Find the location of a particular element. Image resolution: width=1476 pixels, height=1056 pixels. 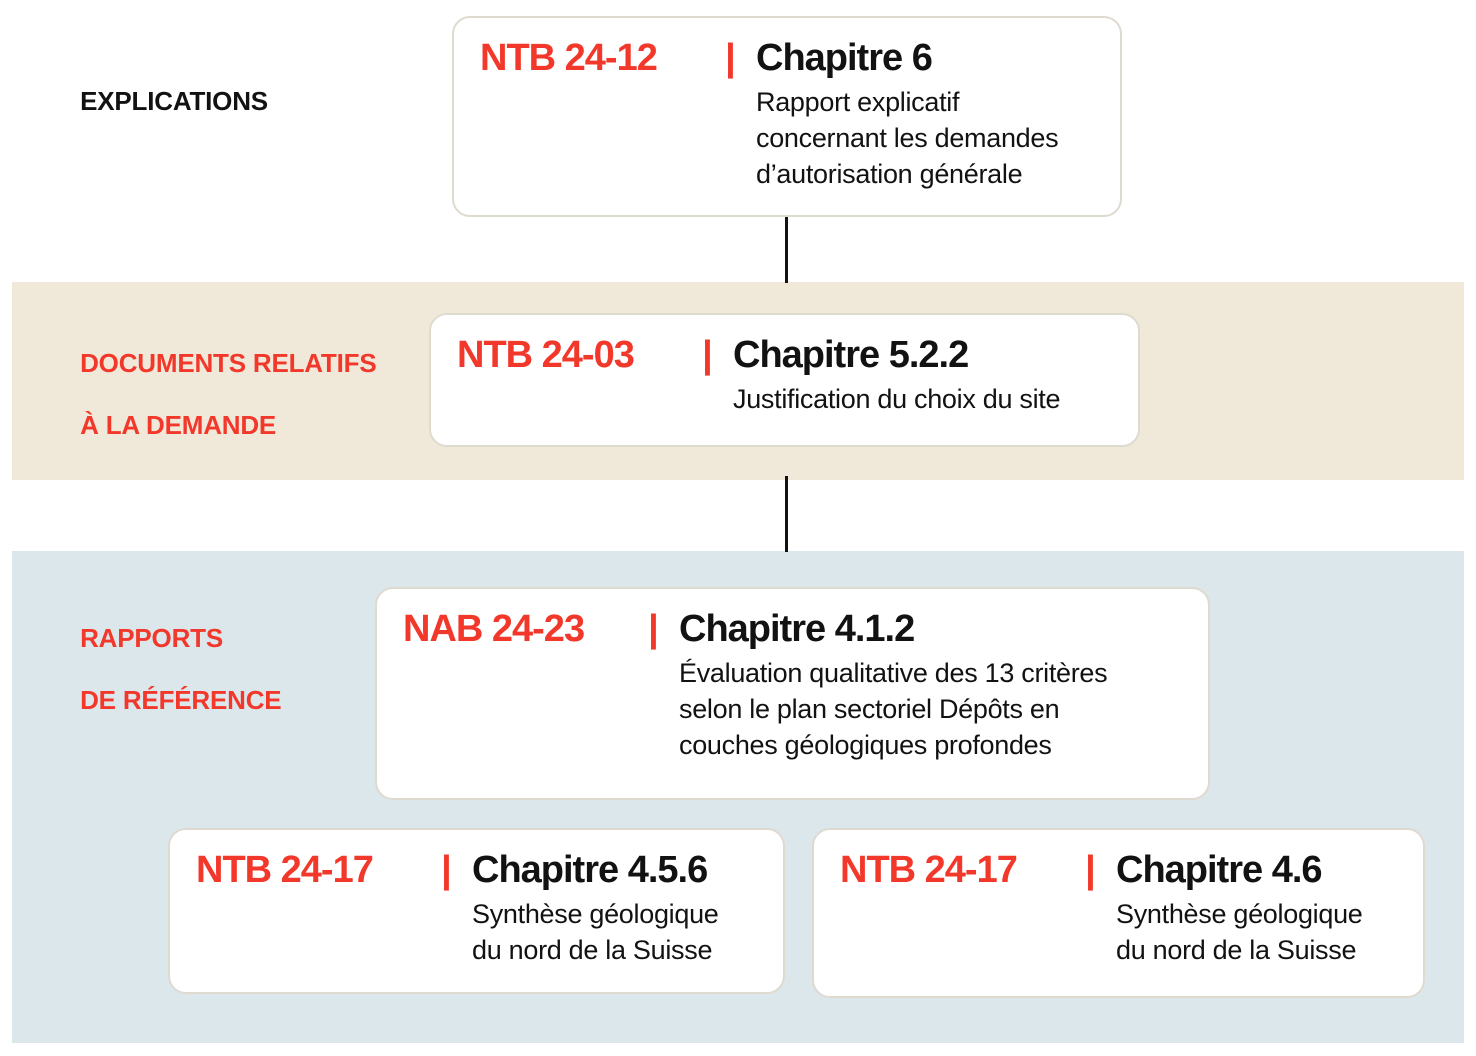

report-code: NTB 24-12 is located at coordinates (569, 58).